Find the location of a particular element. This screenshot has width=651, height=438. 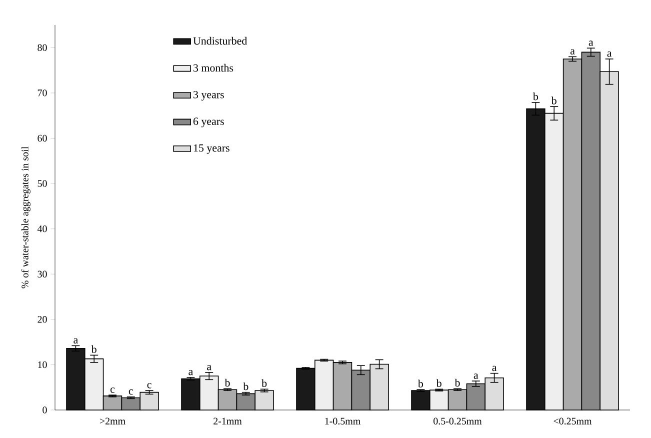

x-tick-label: <0.25mm is located at coordinates (573, 421).